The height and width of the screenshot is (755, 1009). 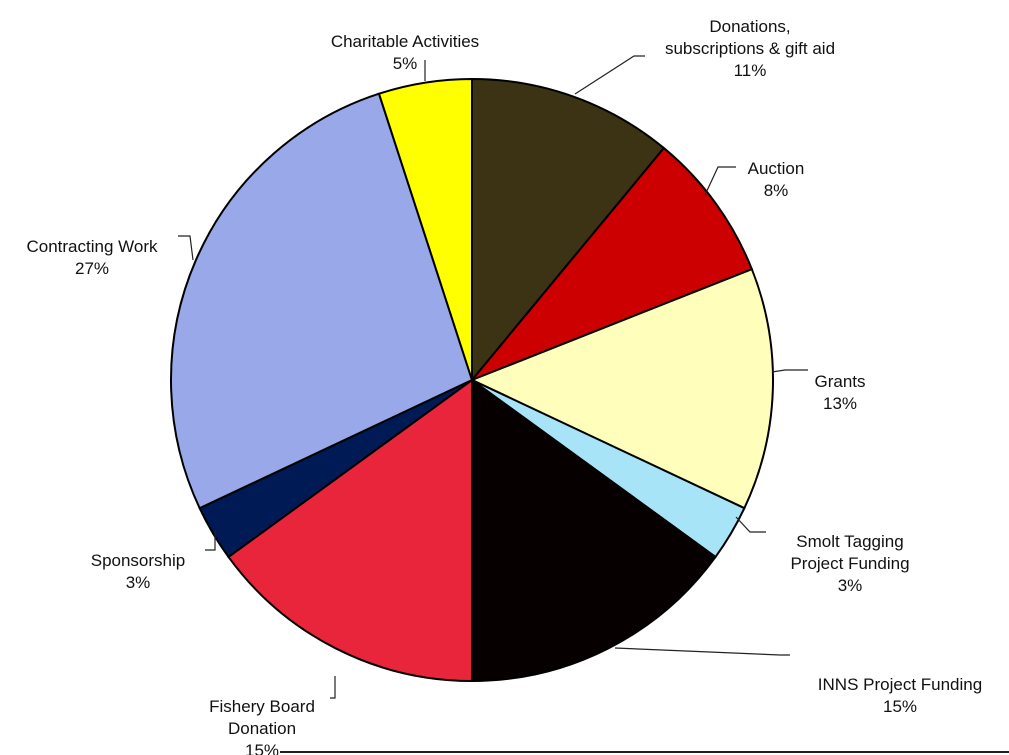 I want to click on slice-name-line-0: Donations,, so click(x=749, y=26).